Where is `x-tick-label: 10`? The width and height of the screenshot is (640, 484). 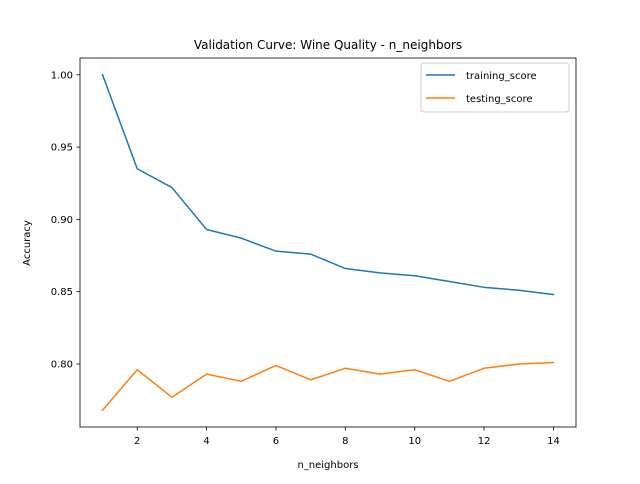
x-tick-label: 10 is located at coordinates (414, 441).